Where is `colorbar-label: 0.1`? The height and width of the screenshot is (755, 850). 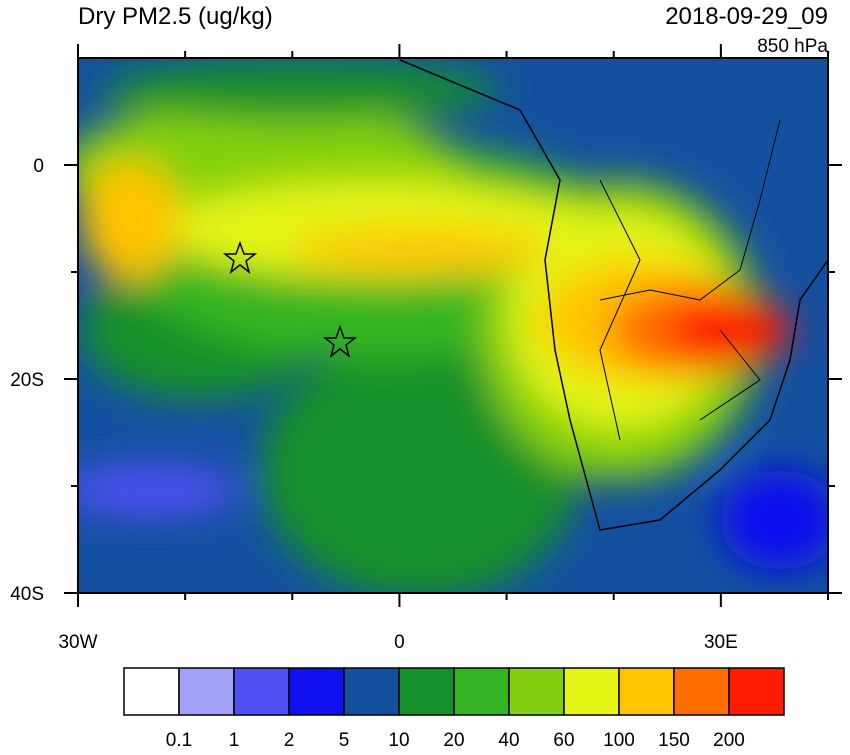 colorbar-label: 0.1 is located at coordinates (179, 740).